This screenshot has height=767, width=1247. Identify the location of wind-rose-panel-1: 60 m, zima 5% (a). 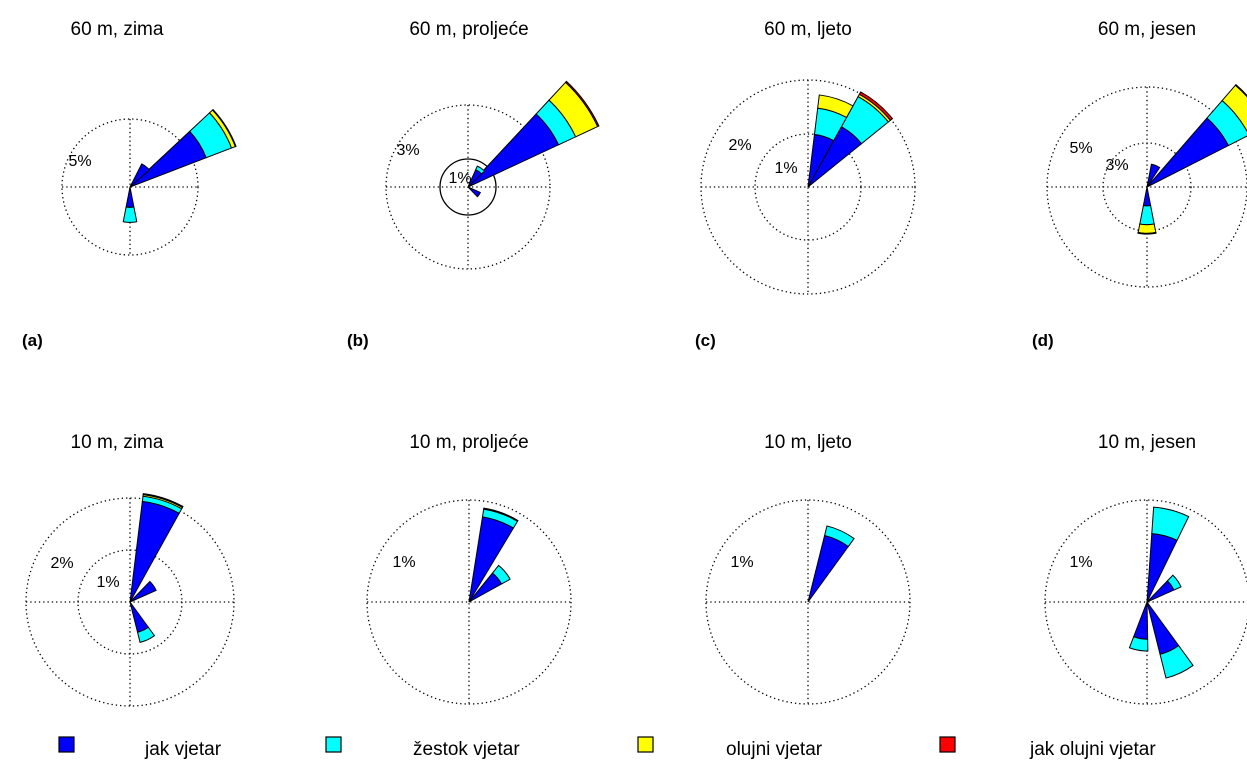
(129, 184).